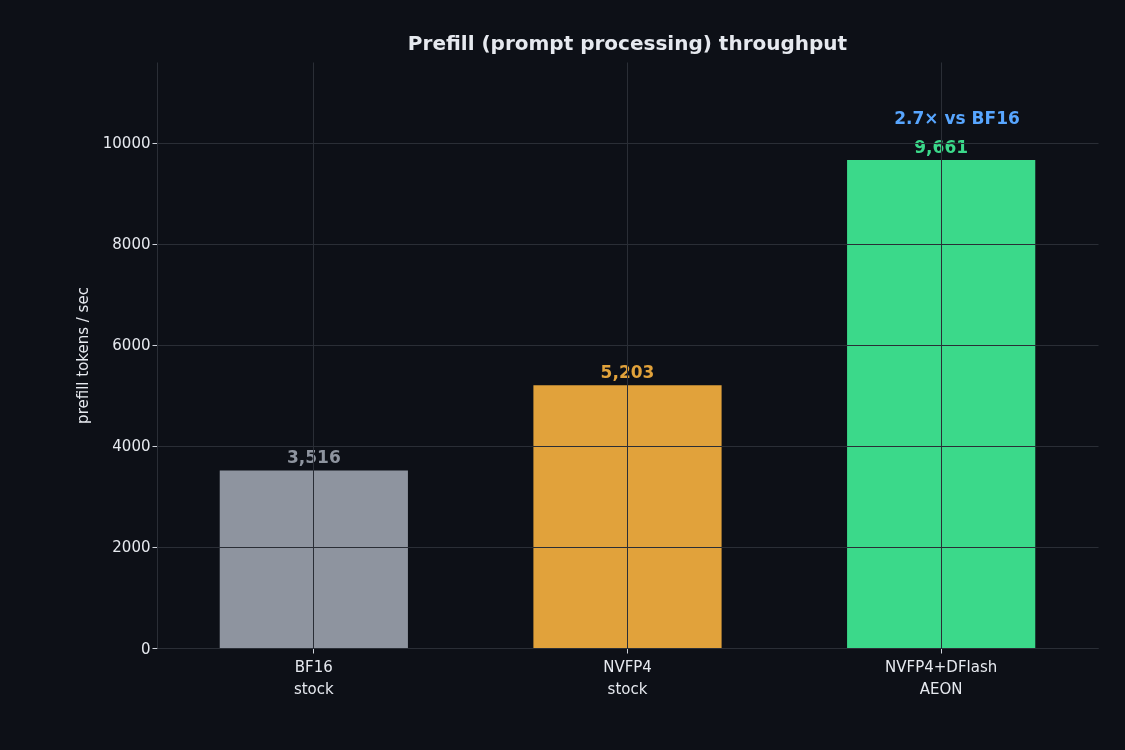  I want to click on chart-title: Prefill (prompt processing) throughput, so click(627, 43).